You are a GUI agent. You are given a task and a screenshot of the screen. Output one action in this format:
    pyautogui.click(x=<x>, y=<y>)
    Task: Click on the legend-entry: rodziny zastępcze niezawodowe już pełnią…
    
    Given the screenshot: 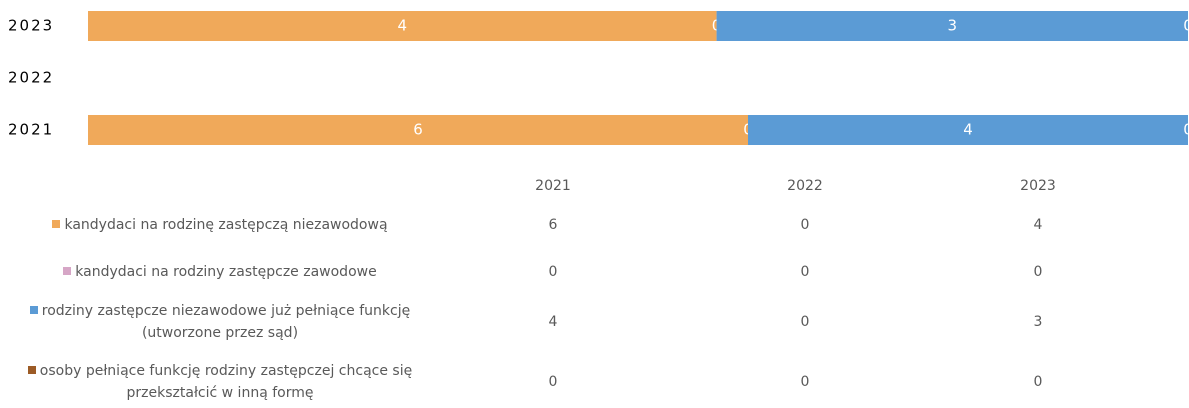 What is the action you would take?
    pyautogui.click(x=220, y=322)
    